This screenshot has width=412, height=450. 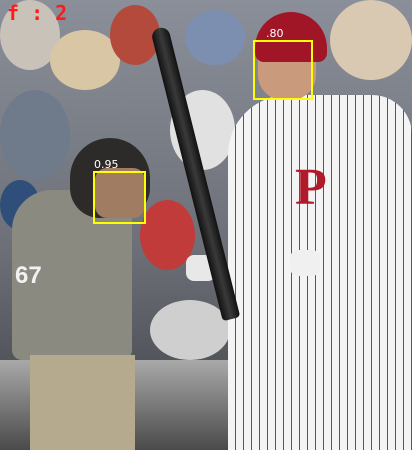 What do you see at coordinates (106, 164) in the screenshot?
I see `detection-confidence-label: 0.95` at bounding box center [106, 164].